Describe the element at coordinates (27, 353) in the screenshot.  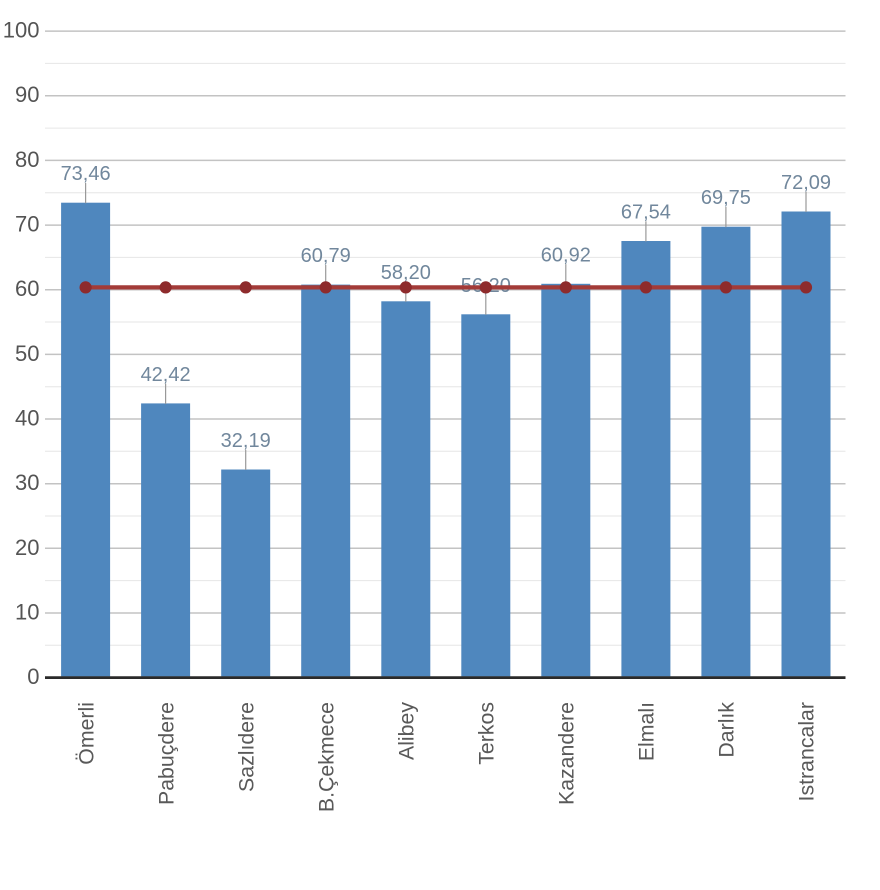
I see `svg-text: 50` at that location.